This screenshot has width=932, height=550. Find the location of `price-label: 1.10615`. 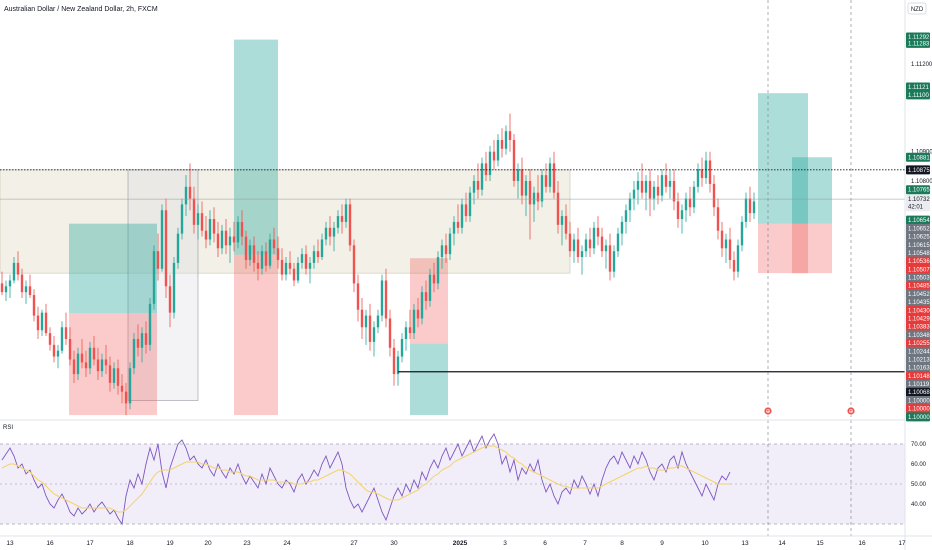

price-label: 1.10615 is located at coordinates (919, 246).